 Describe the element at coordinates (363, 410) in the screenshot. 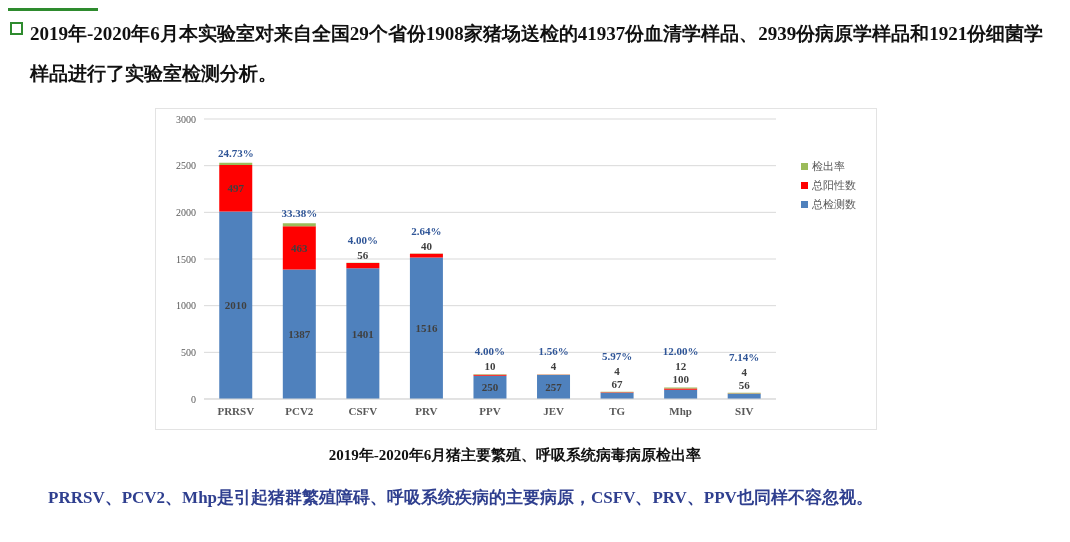

I see `x-tick-label: CSFV` at that location.